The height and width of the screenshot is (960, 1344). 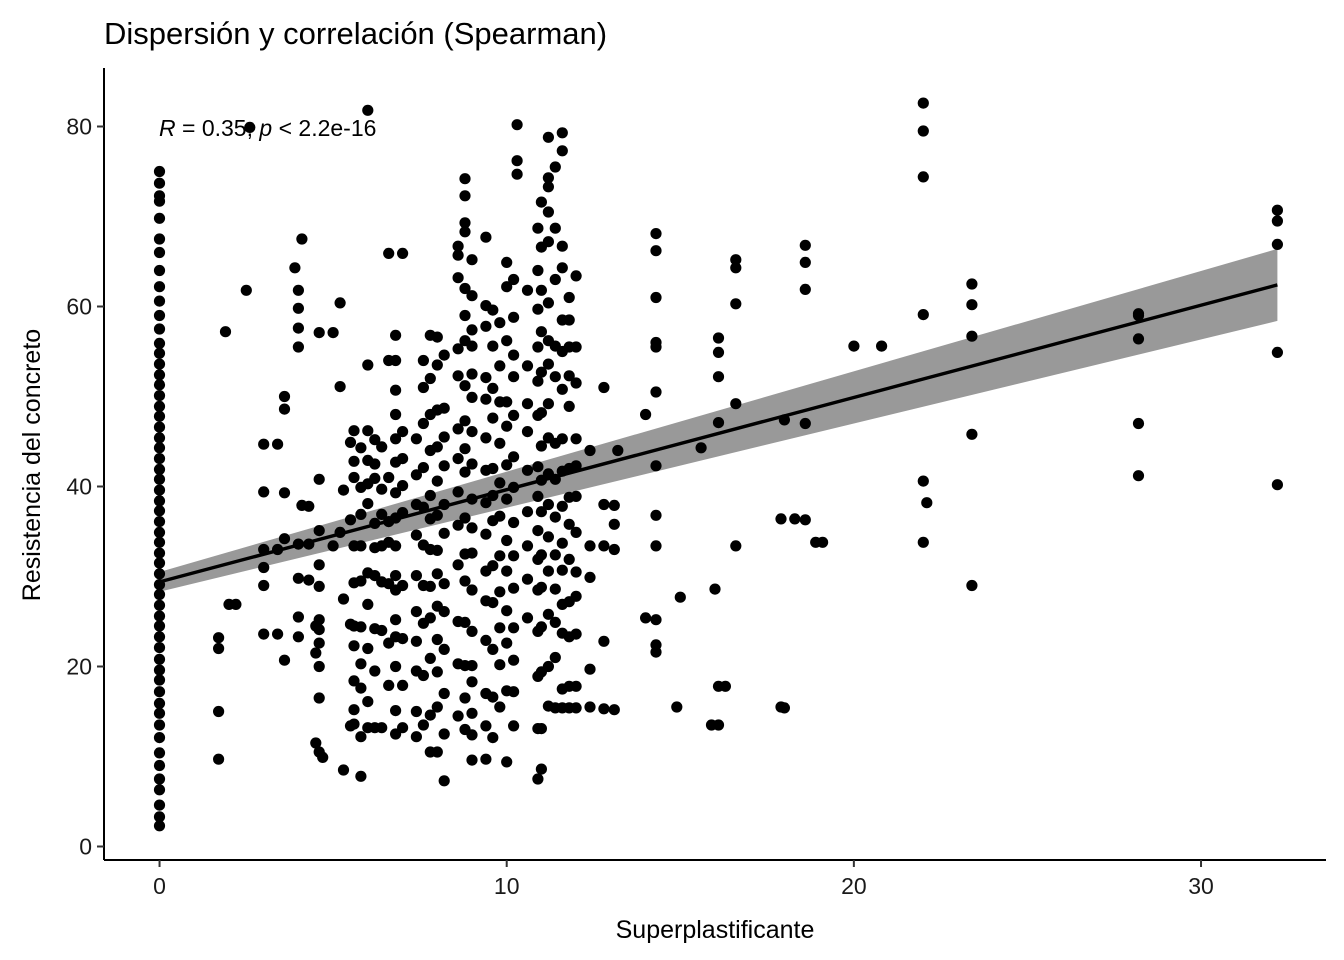 I want to click on p-value-text: < 2.2e-16, so click(x=324, y=128).